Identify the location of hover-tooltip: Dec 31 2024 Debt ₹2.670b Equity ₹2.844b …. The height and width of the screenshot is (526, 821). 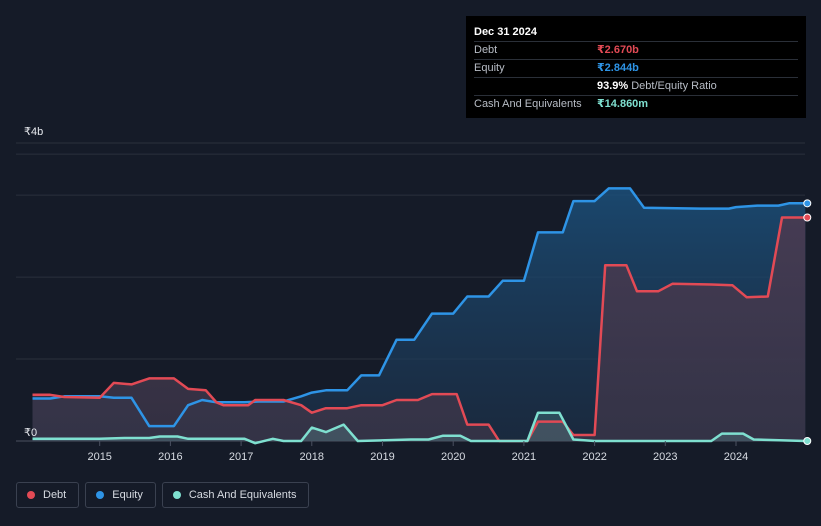
(636, 67).